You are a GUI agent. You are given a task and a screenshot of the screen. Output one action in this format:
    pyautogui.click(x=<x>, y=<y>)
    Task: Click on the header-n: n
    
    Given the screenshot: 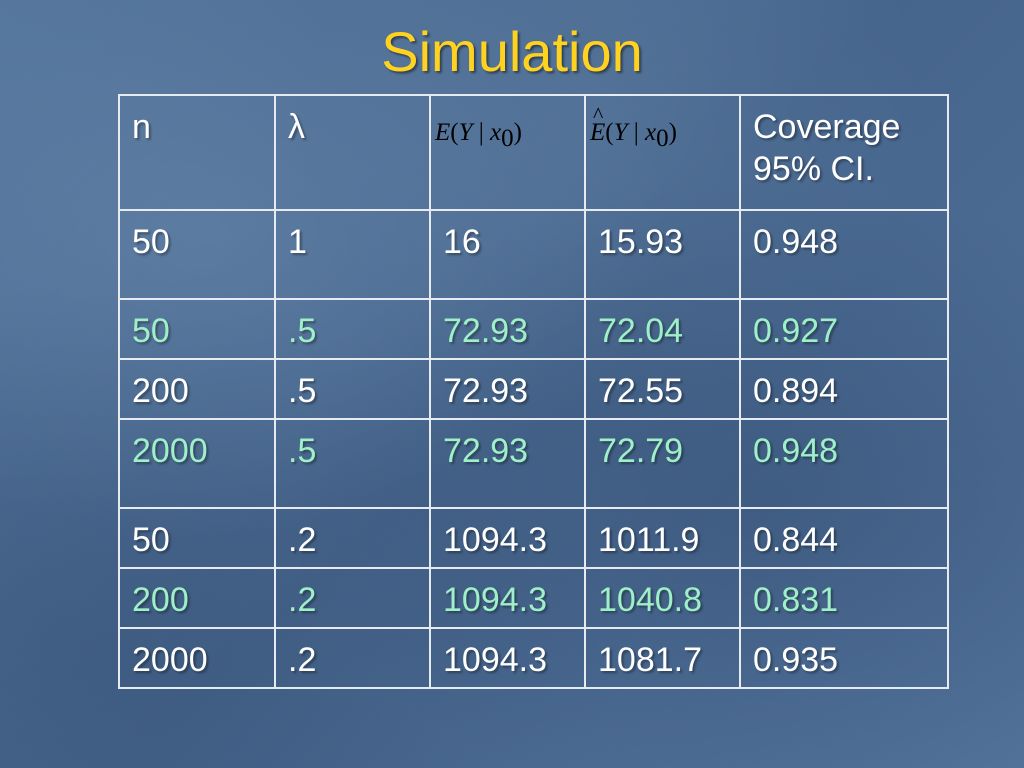 What is the action you would take?
    pyautogui.click(x=197, y=152)
    